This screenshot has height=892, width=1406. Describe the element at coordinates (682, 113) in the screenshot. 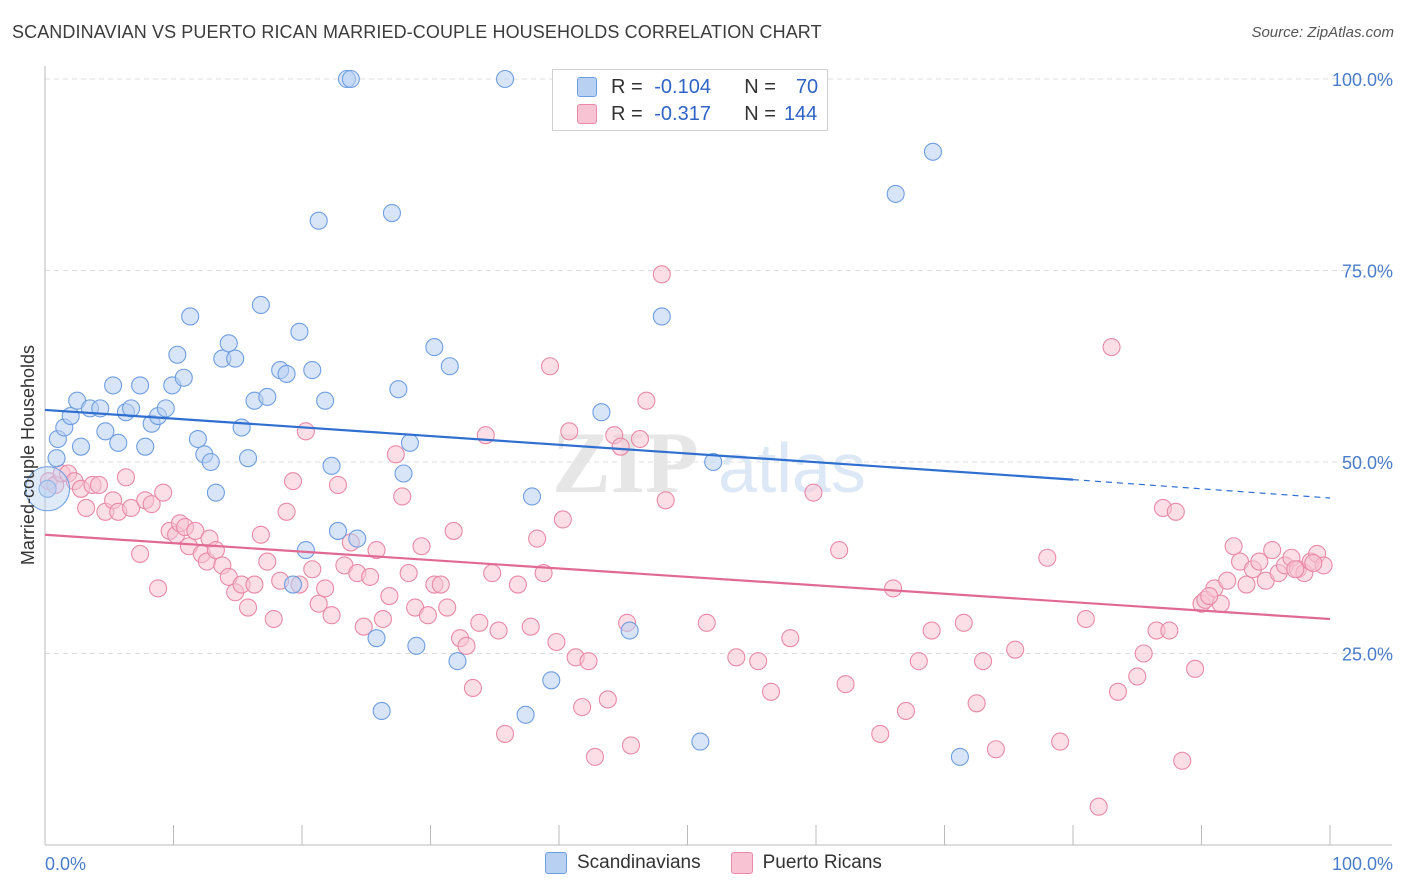

I see `legend-r-value: -0.317` at that location.